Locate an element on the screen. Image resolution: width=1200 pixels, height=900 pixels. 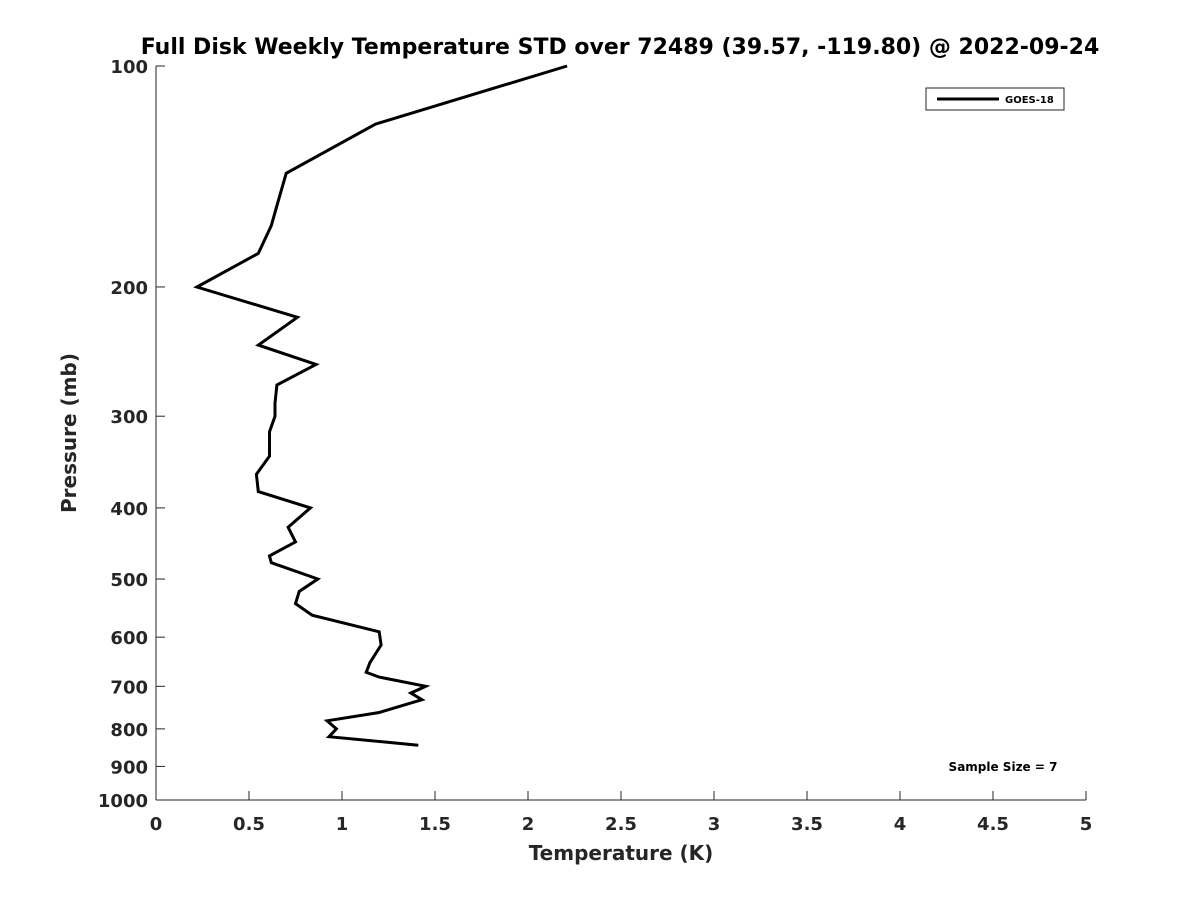
y-tick-label: 600 is located at coordinates (129, 638).